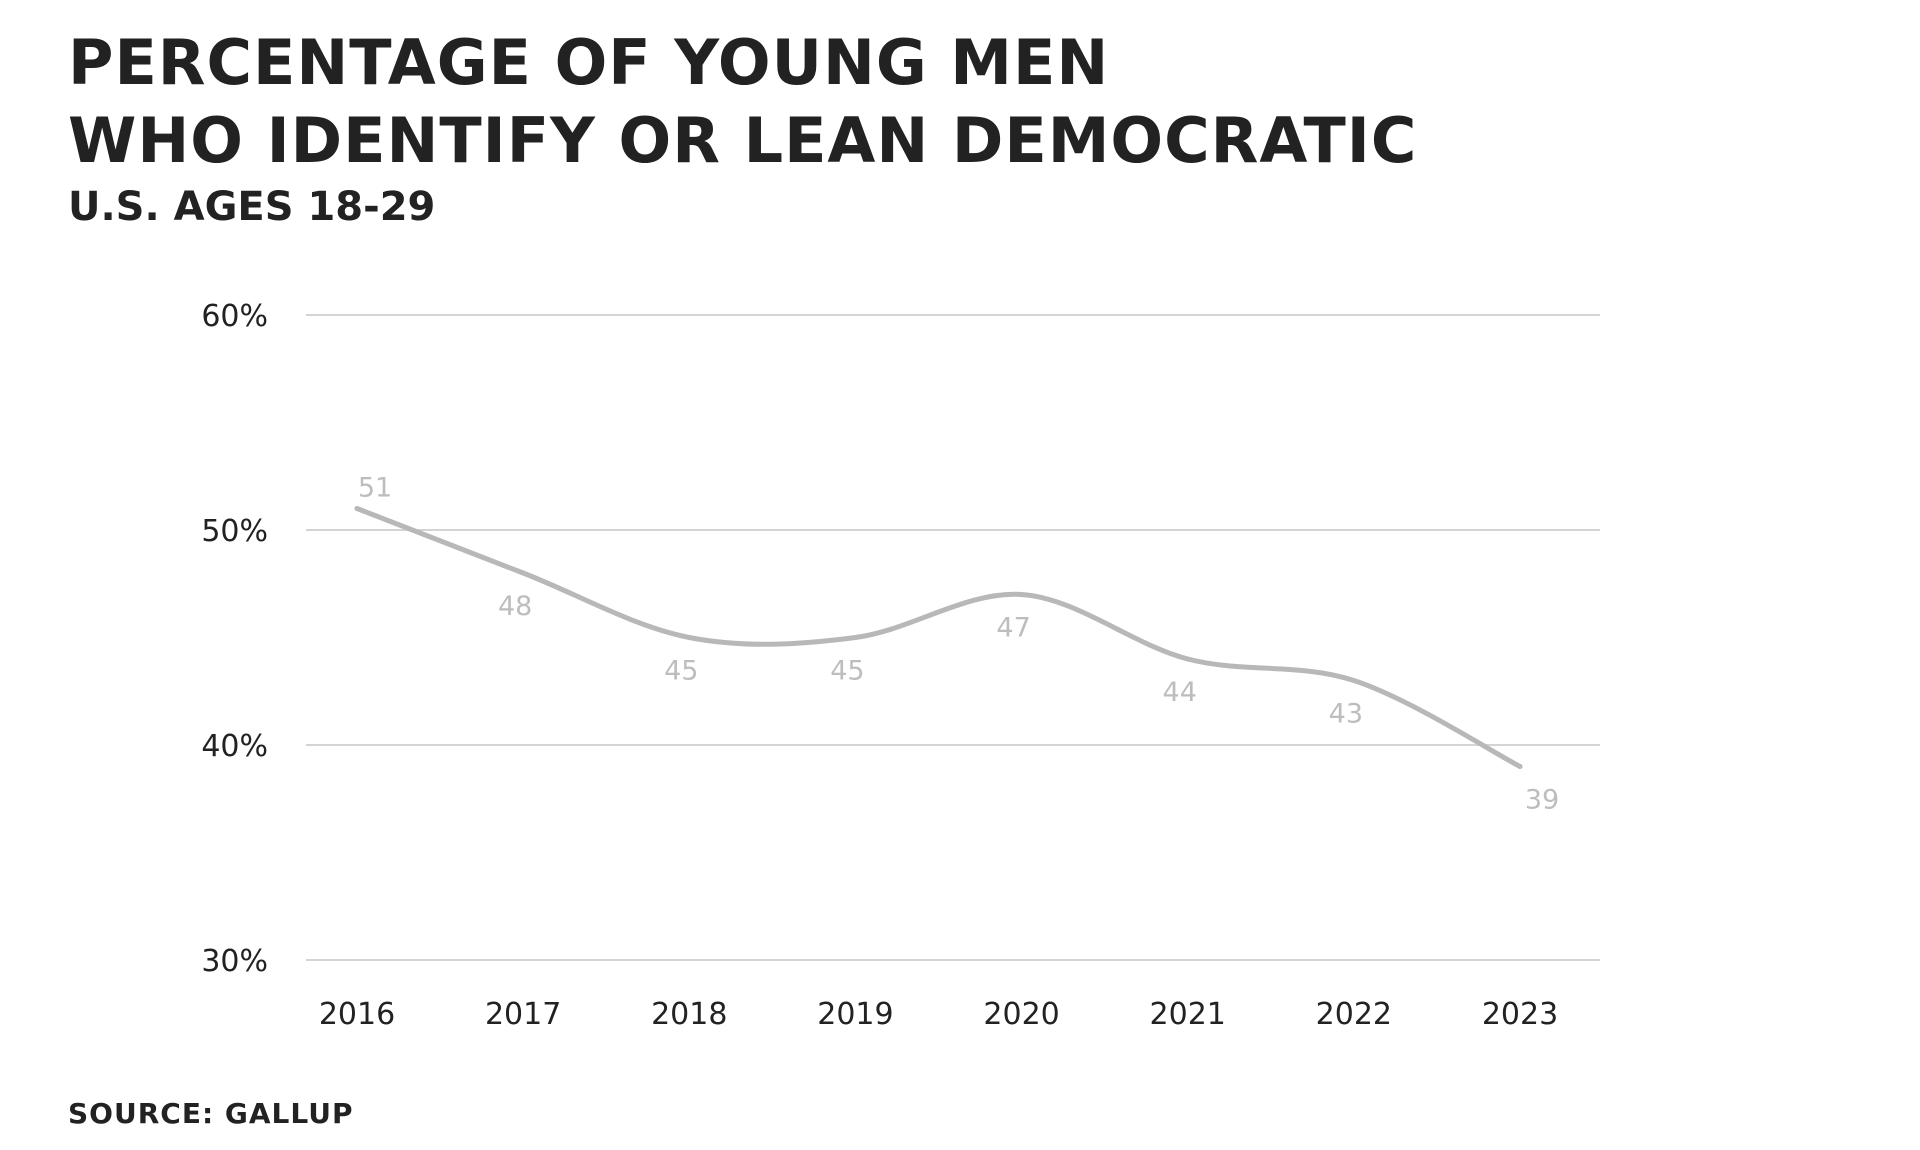  I want to click on x-tick-label: 2023, so click(1520, 1014).